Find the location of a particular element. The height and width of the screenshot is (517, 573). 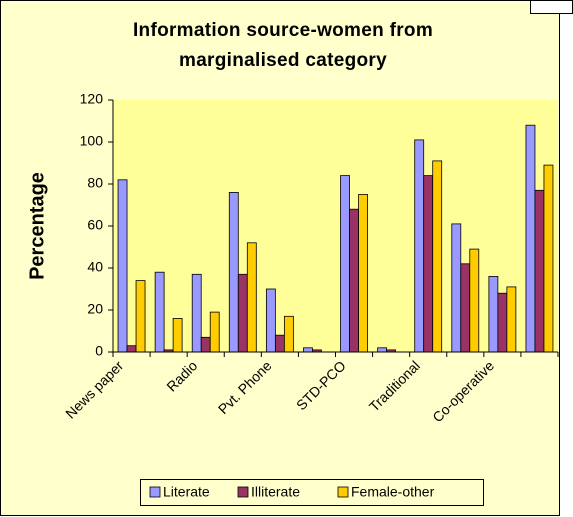

y-tick-label: 120 is located at coordinates (92, 99).